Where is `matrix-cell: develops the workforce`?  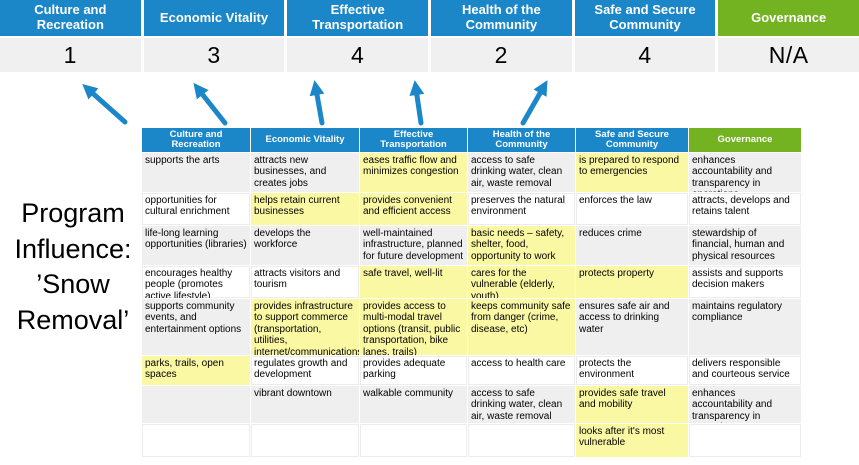 matrix-cell: develops the workforce is located at coordinates (305, 245).